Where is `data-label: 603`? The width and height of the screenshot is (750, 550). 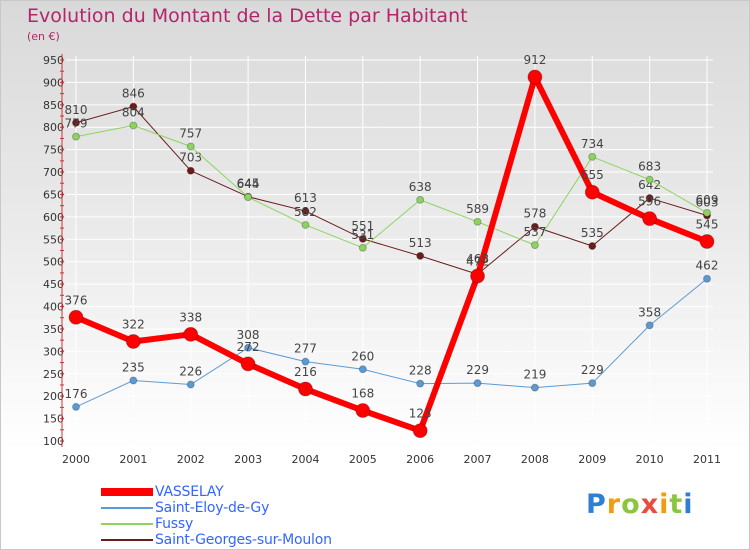
data-label: 603 is located at coordinates (707, 203).